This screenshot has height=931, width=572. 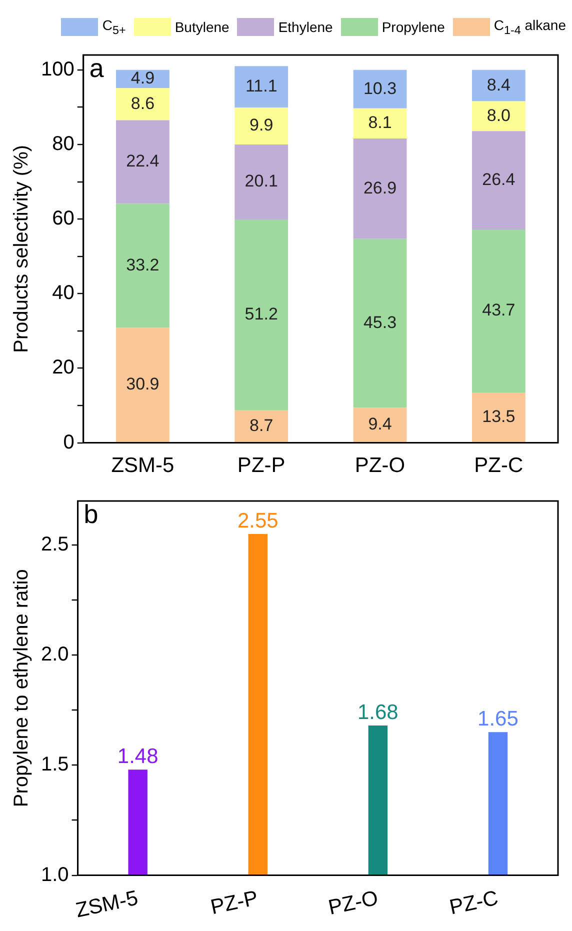 What do you see at coordinates (57, 69) in the screenshot?
I see `y-tick-label: 100` at bounding box center [57, 69].